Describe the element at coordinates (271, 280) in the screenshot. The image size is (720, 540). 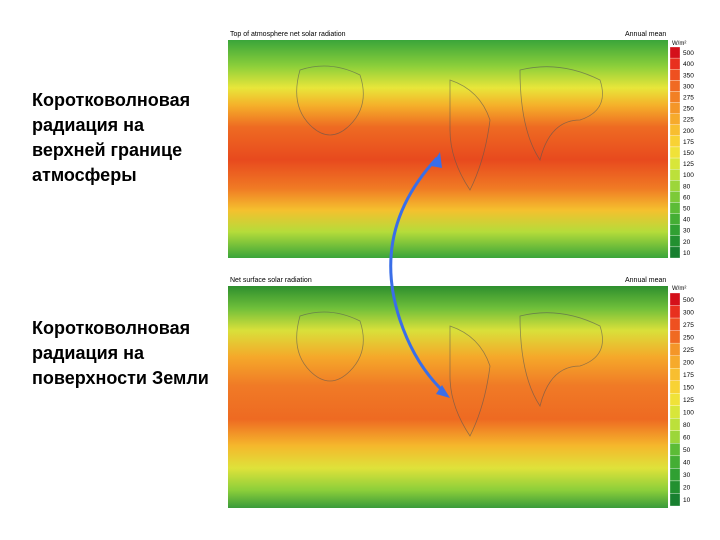
I see `map-title: Net surface solar radiation` at that location.